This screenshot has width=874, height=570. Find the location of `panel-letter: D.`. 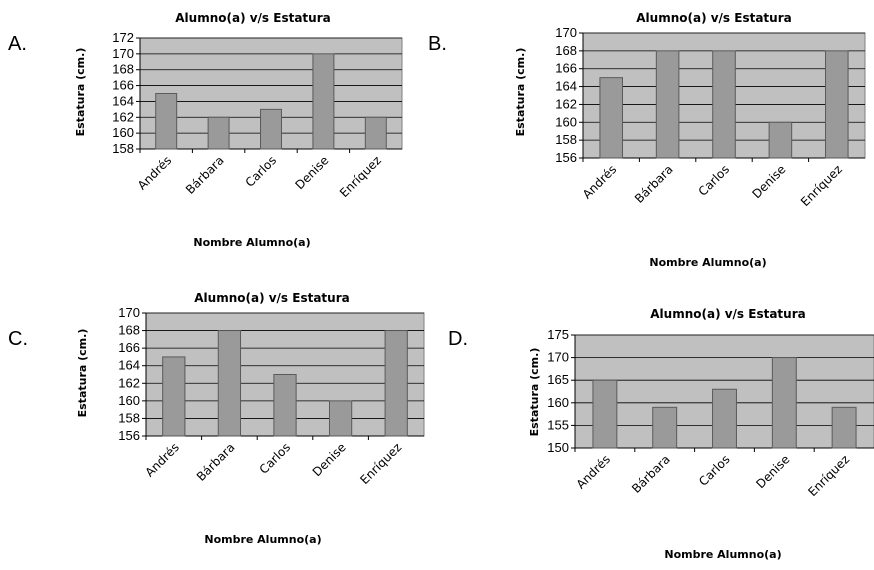

panel-letter: D. is located at coordinates (458, 339).